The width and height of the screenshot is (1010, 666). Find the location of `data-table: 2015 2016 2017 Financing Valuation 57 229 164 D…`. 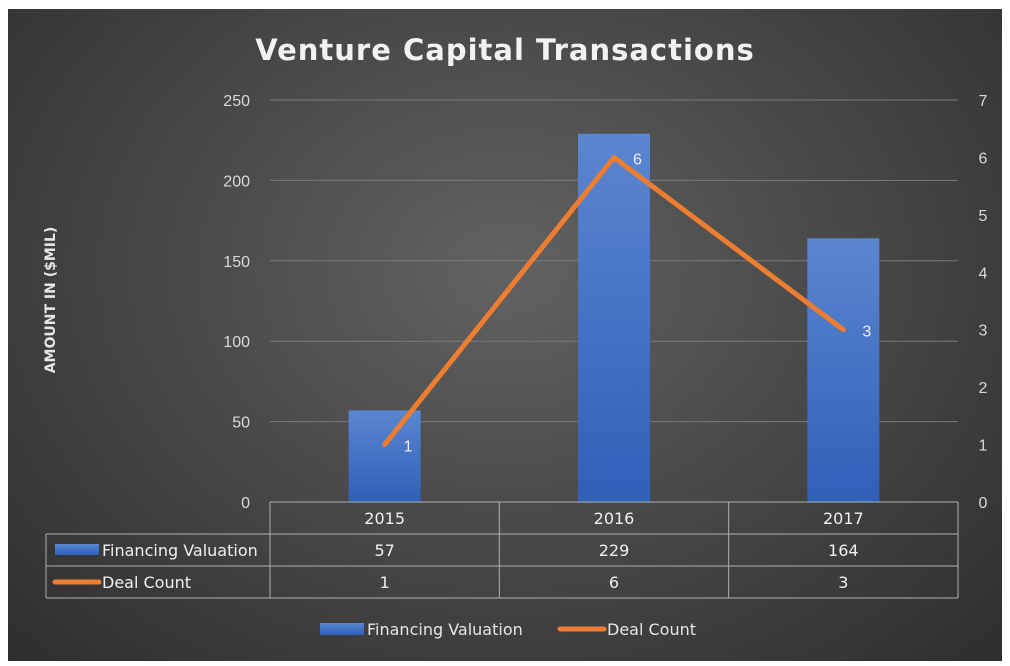

data-table: 2015 2016 2017 Financing Valuation 57 229 164 D… is located at coordinates (502, 550).